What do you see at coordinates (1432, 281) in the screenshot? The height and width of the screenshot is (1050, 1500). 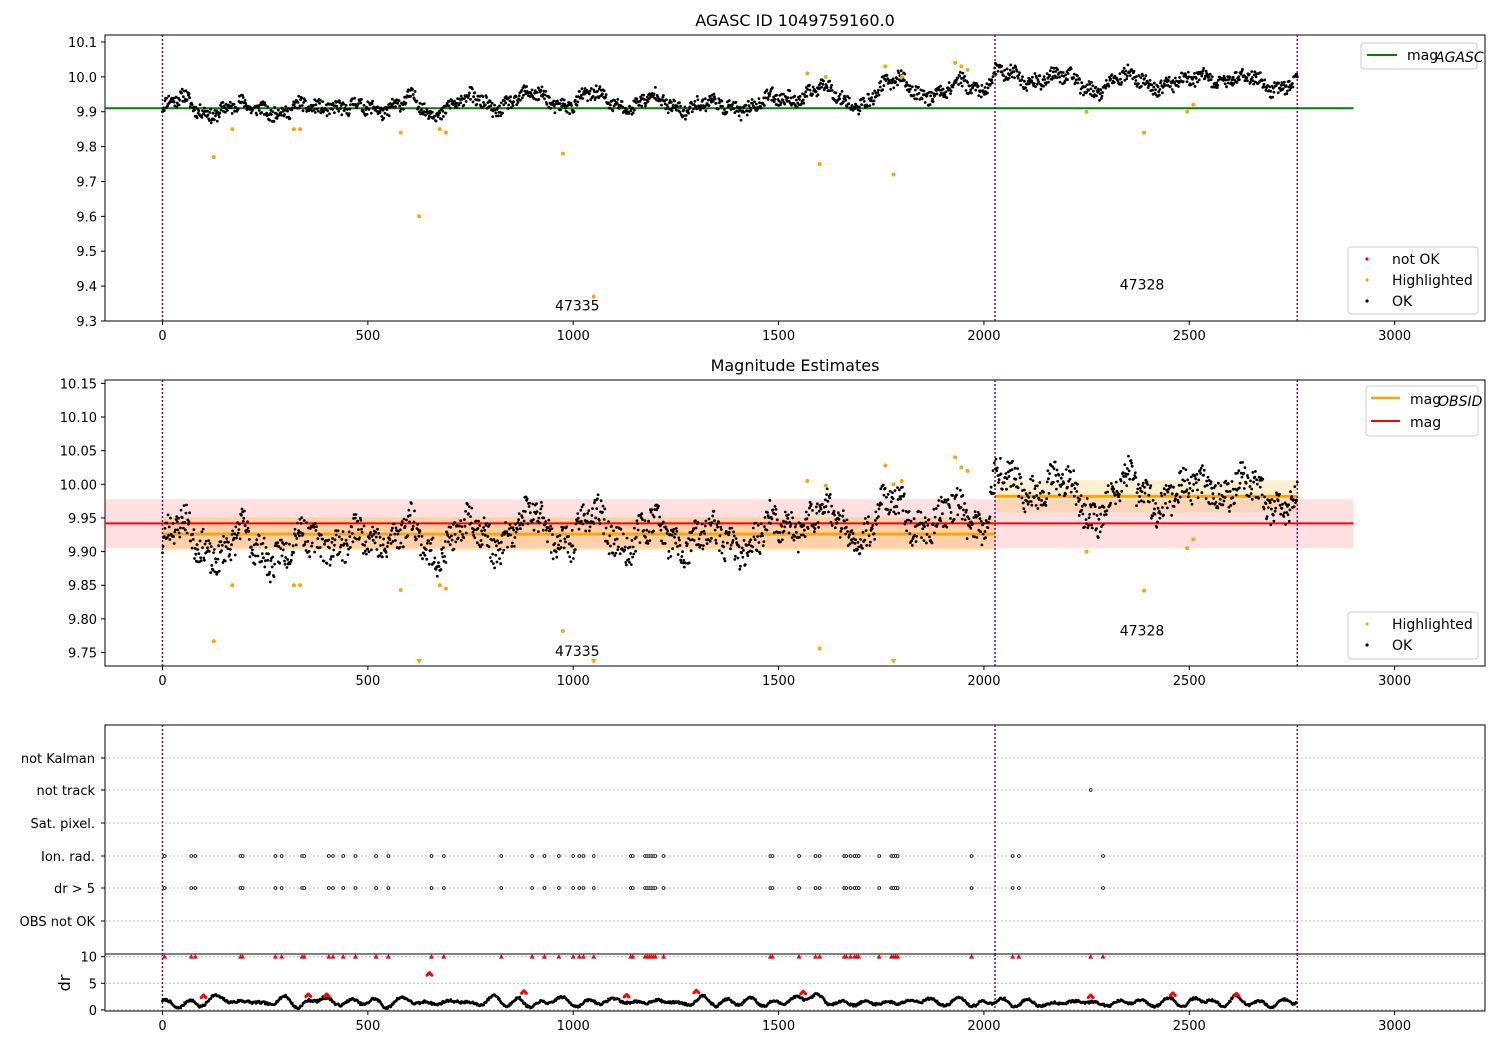 I see `legend-label: Highlighted` at bounding box center [1432, 281].